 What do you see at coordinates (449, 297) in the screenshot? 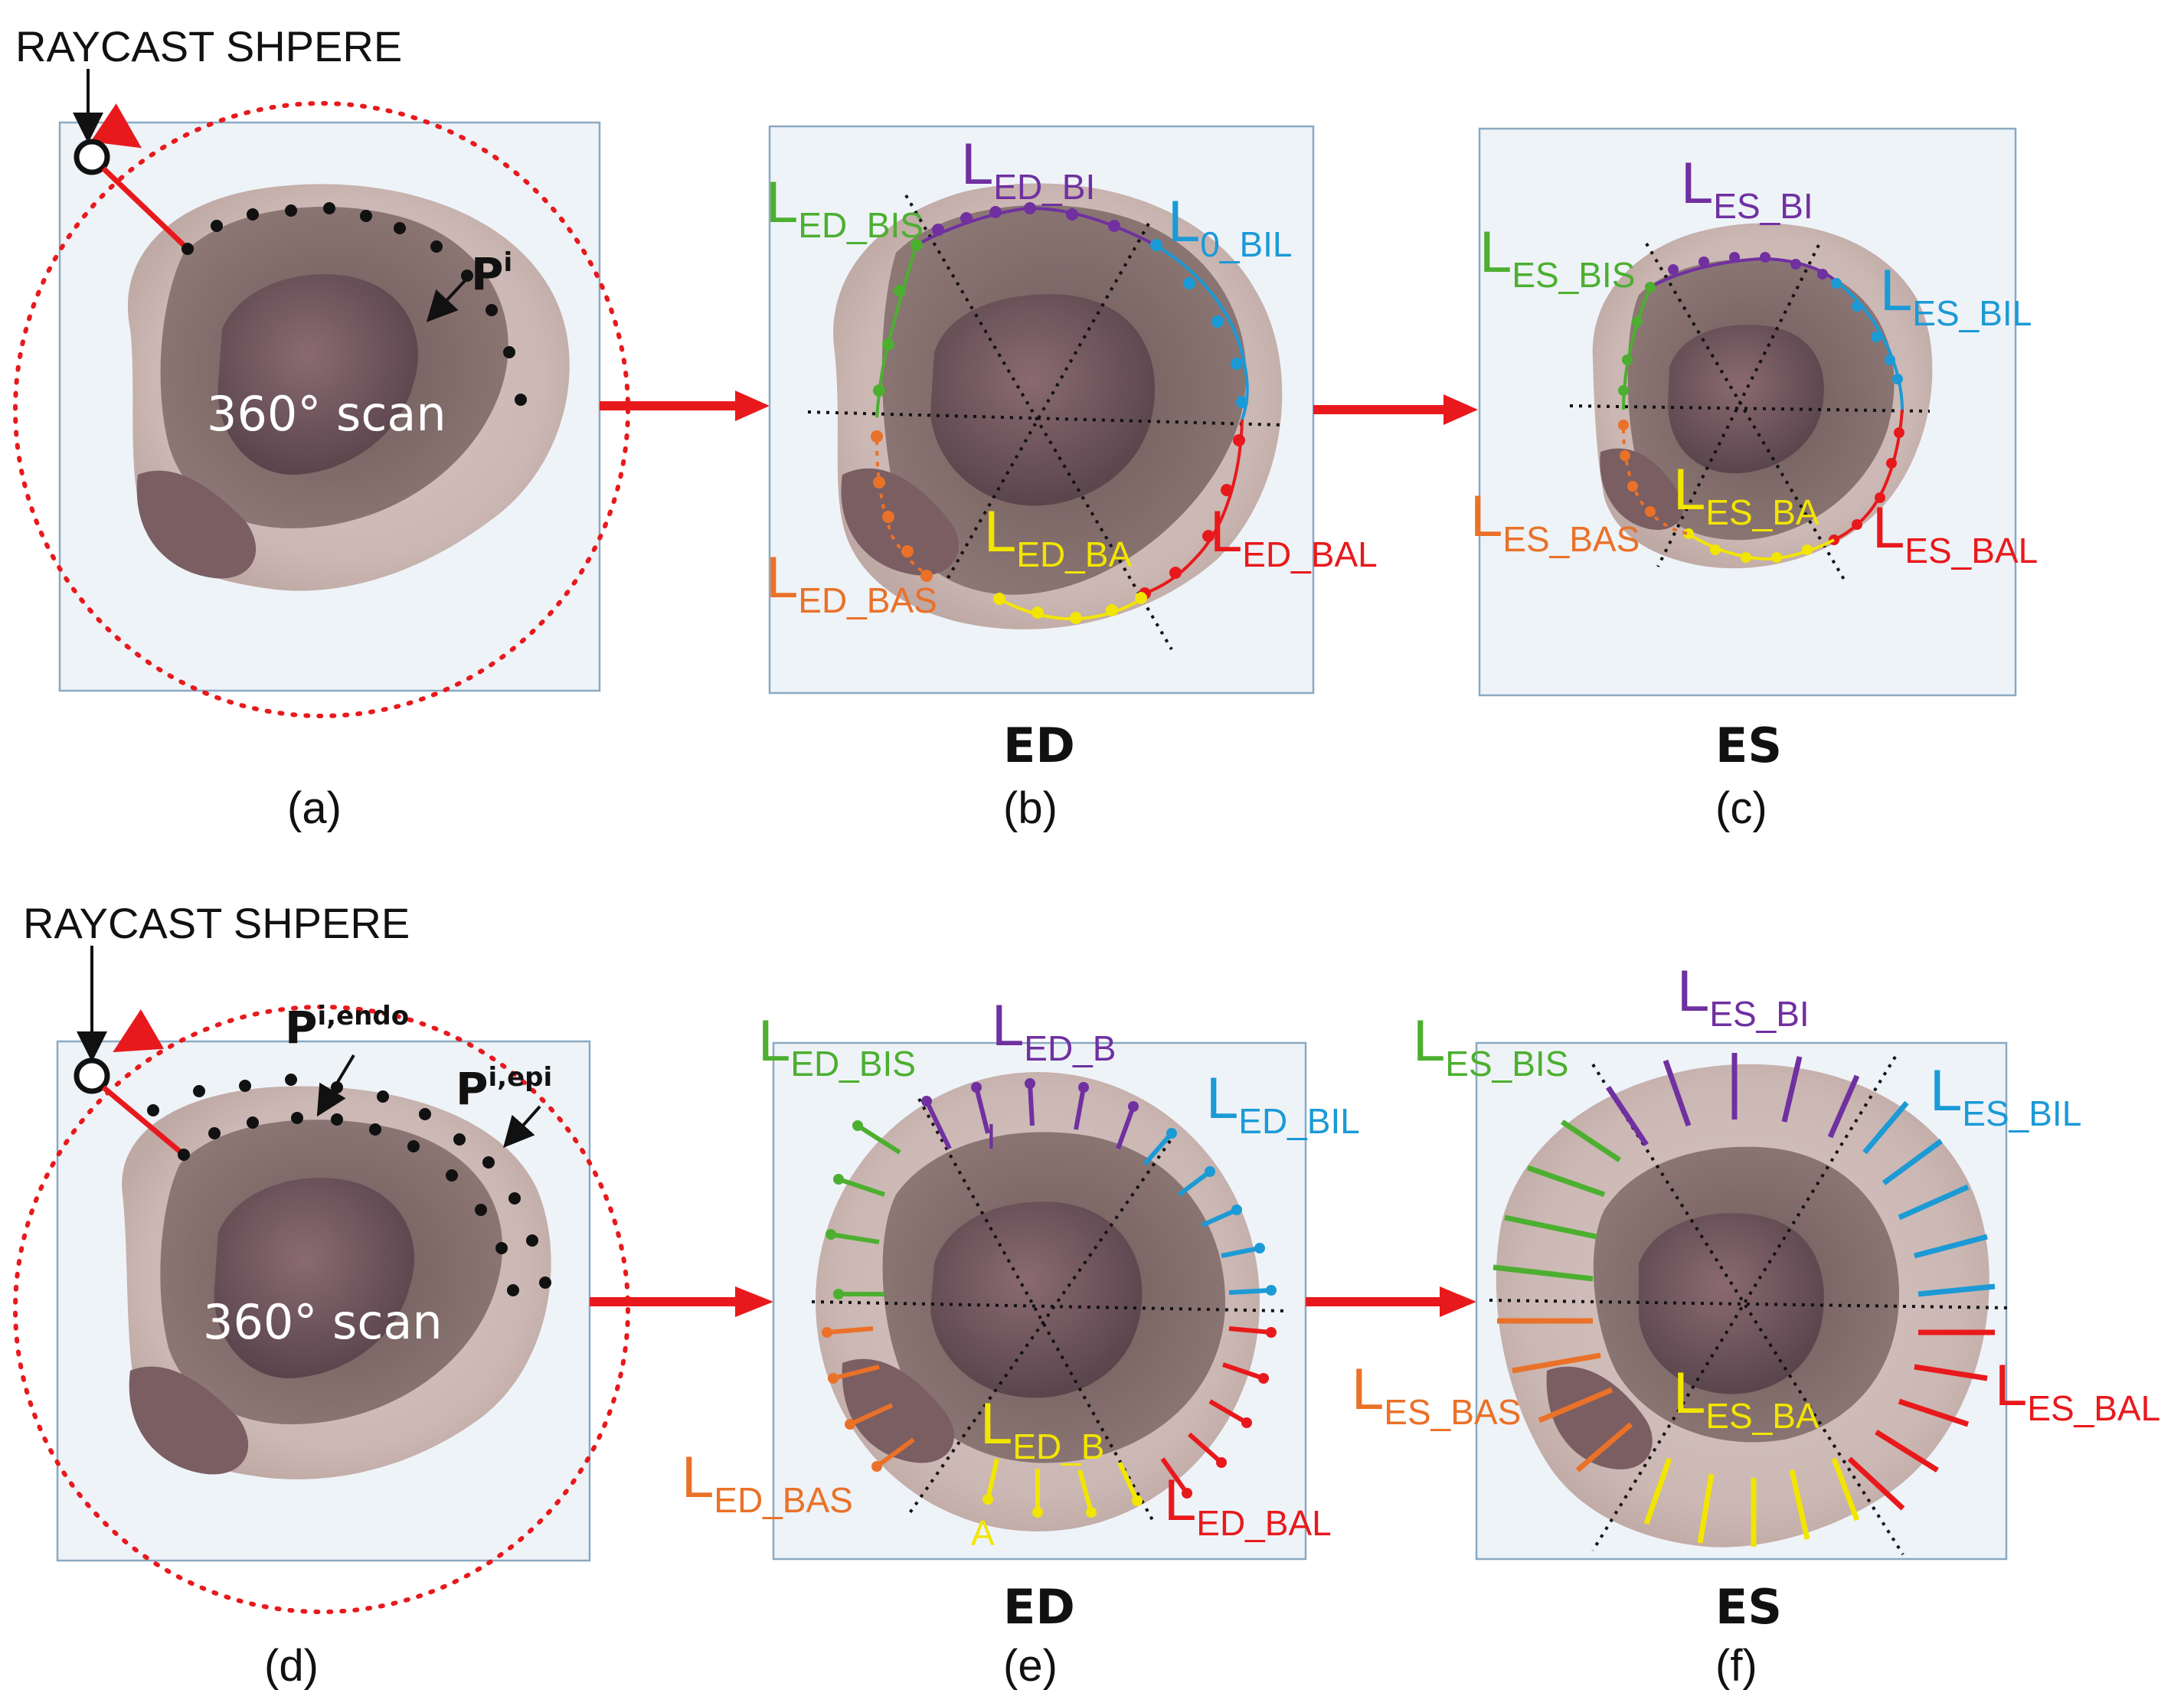
I see `p-pointer` at bounding box center [449, 297].